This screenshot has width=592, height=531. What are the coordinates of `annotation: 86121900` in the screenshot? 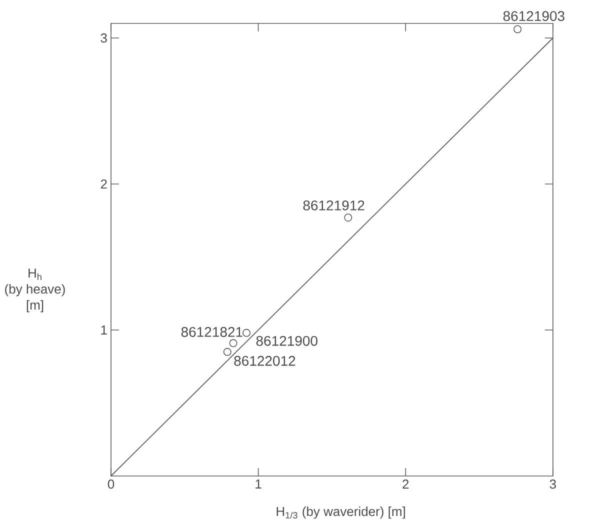 It's located at (287, 341).